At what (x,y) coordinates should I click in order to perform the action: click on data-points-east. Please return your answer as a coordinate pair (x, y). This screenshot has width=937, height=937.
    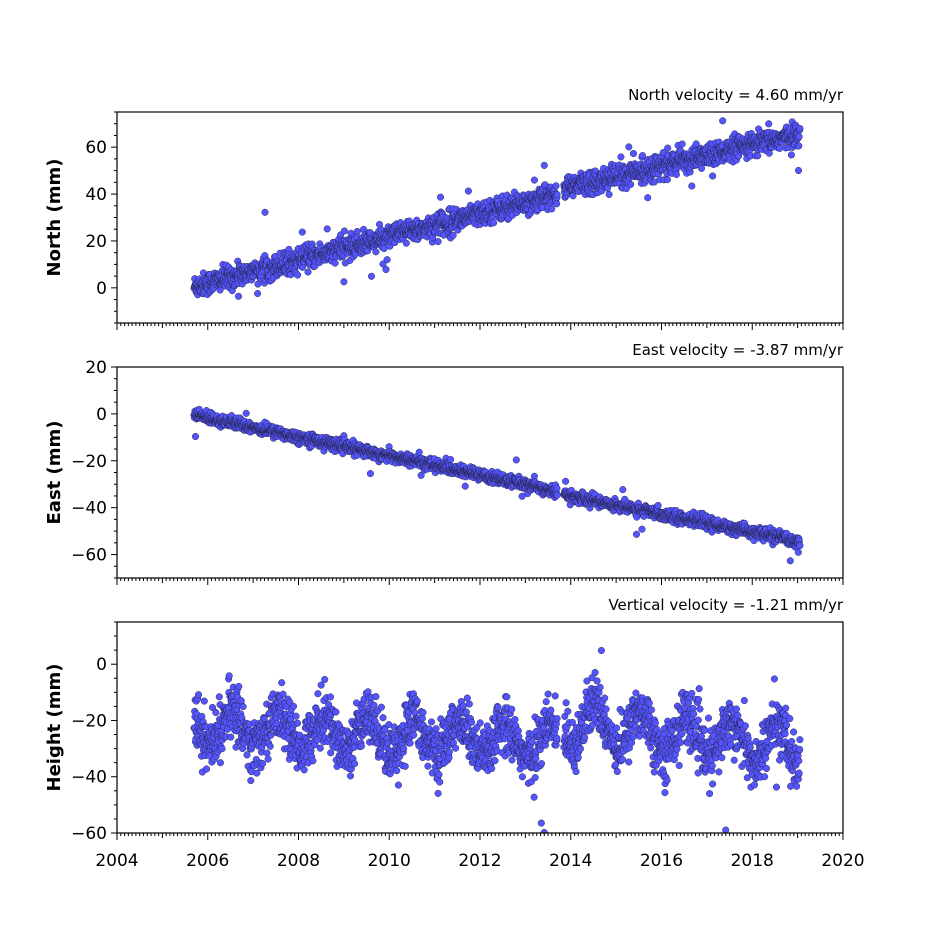
    Looking at the image, I should click on (497, 485).